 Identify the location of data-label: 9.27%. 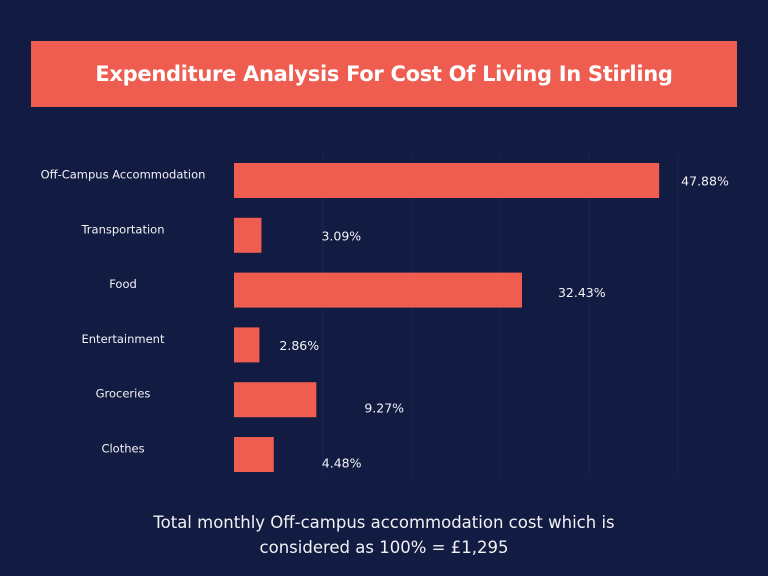
(384, 408).